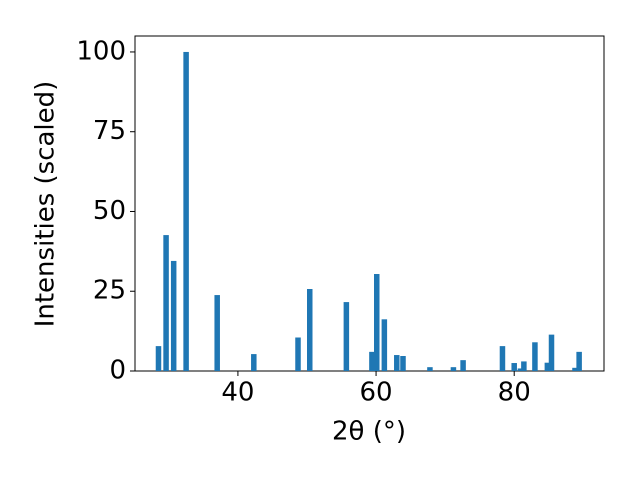 This screenshot has width=640, height=480. What do you see at coordinates (109, 131) in the screenshot?
I see `y-tick-label: 75` at bounding box center [109, 131].